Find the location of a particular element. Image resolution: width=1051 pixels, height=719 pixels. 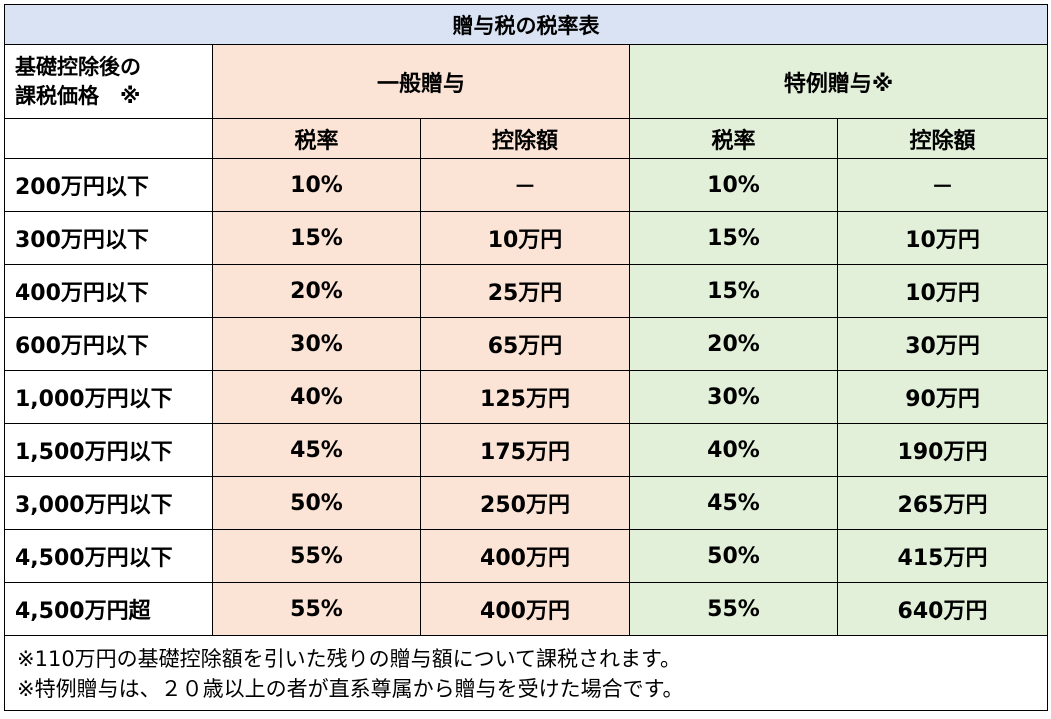

table-row: 400万円以下 20% 25万円 15% 10万円 is located at coordinates (526, 291).